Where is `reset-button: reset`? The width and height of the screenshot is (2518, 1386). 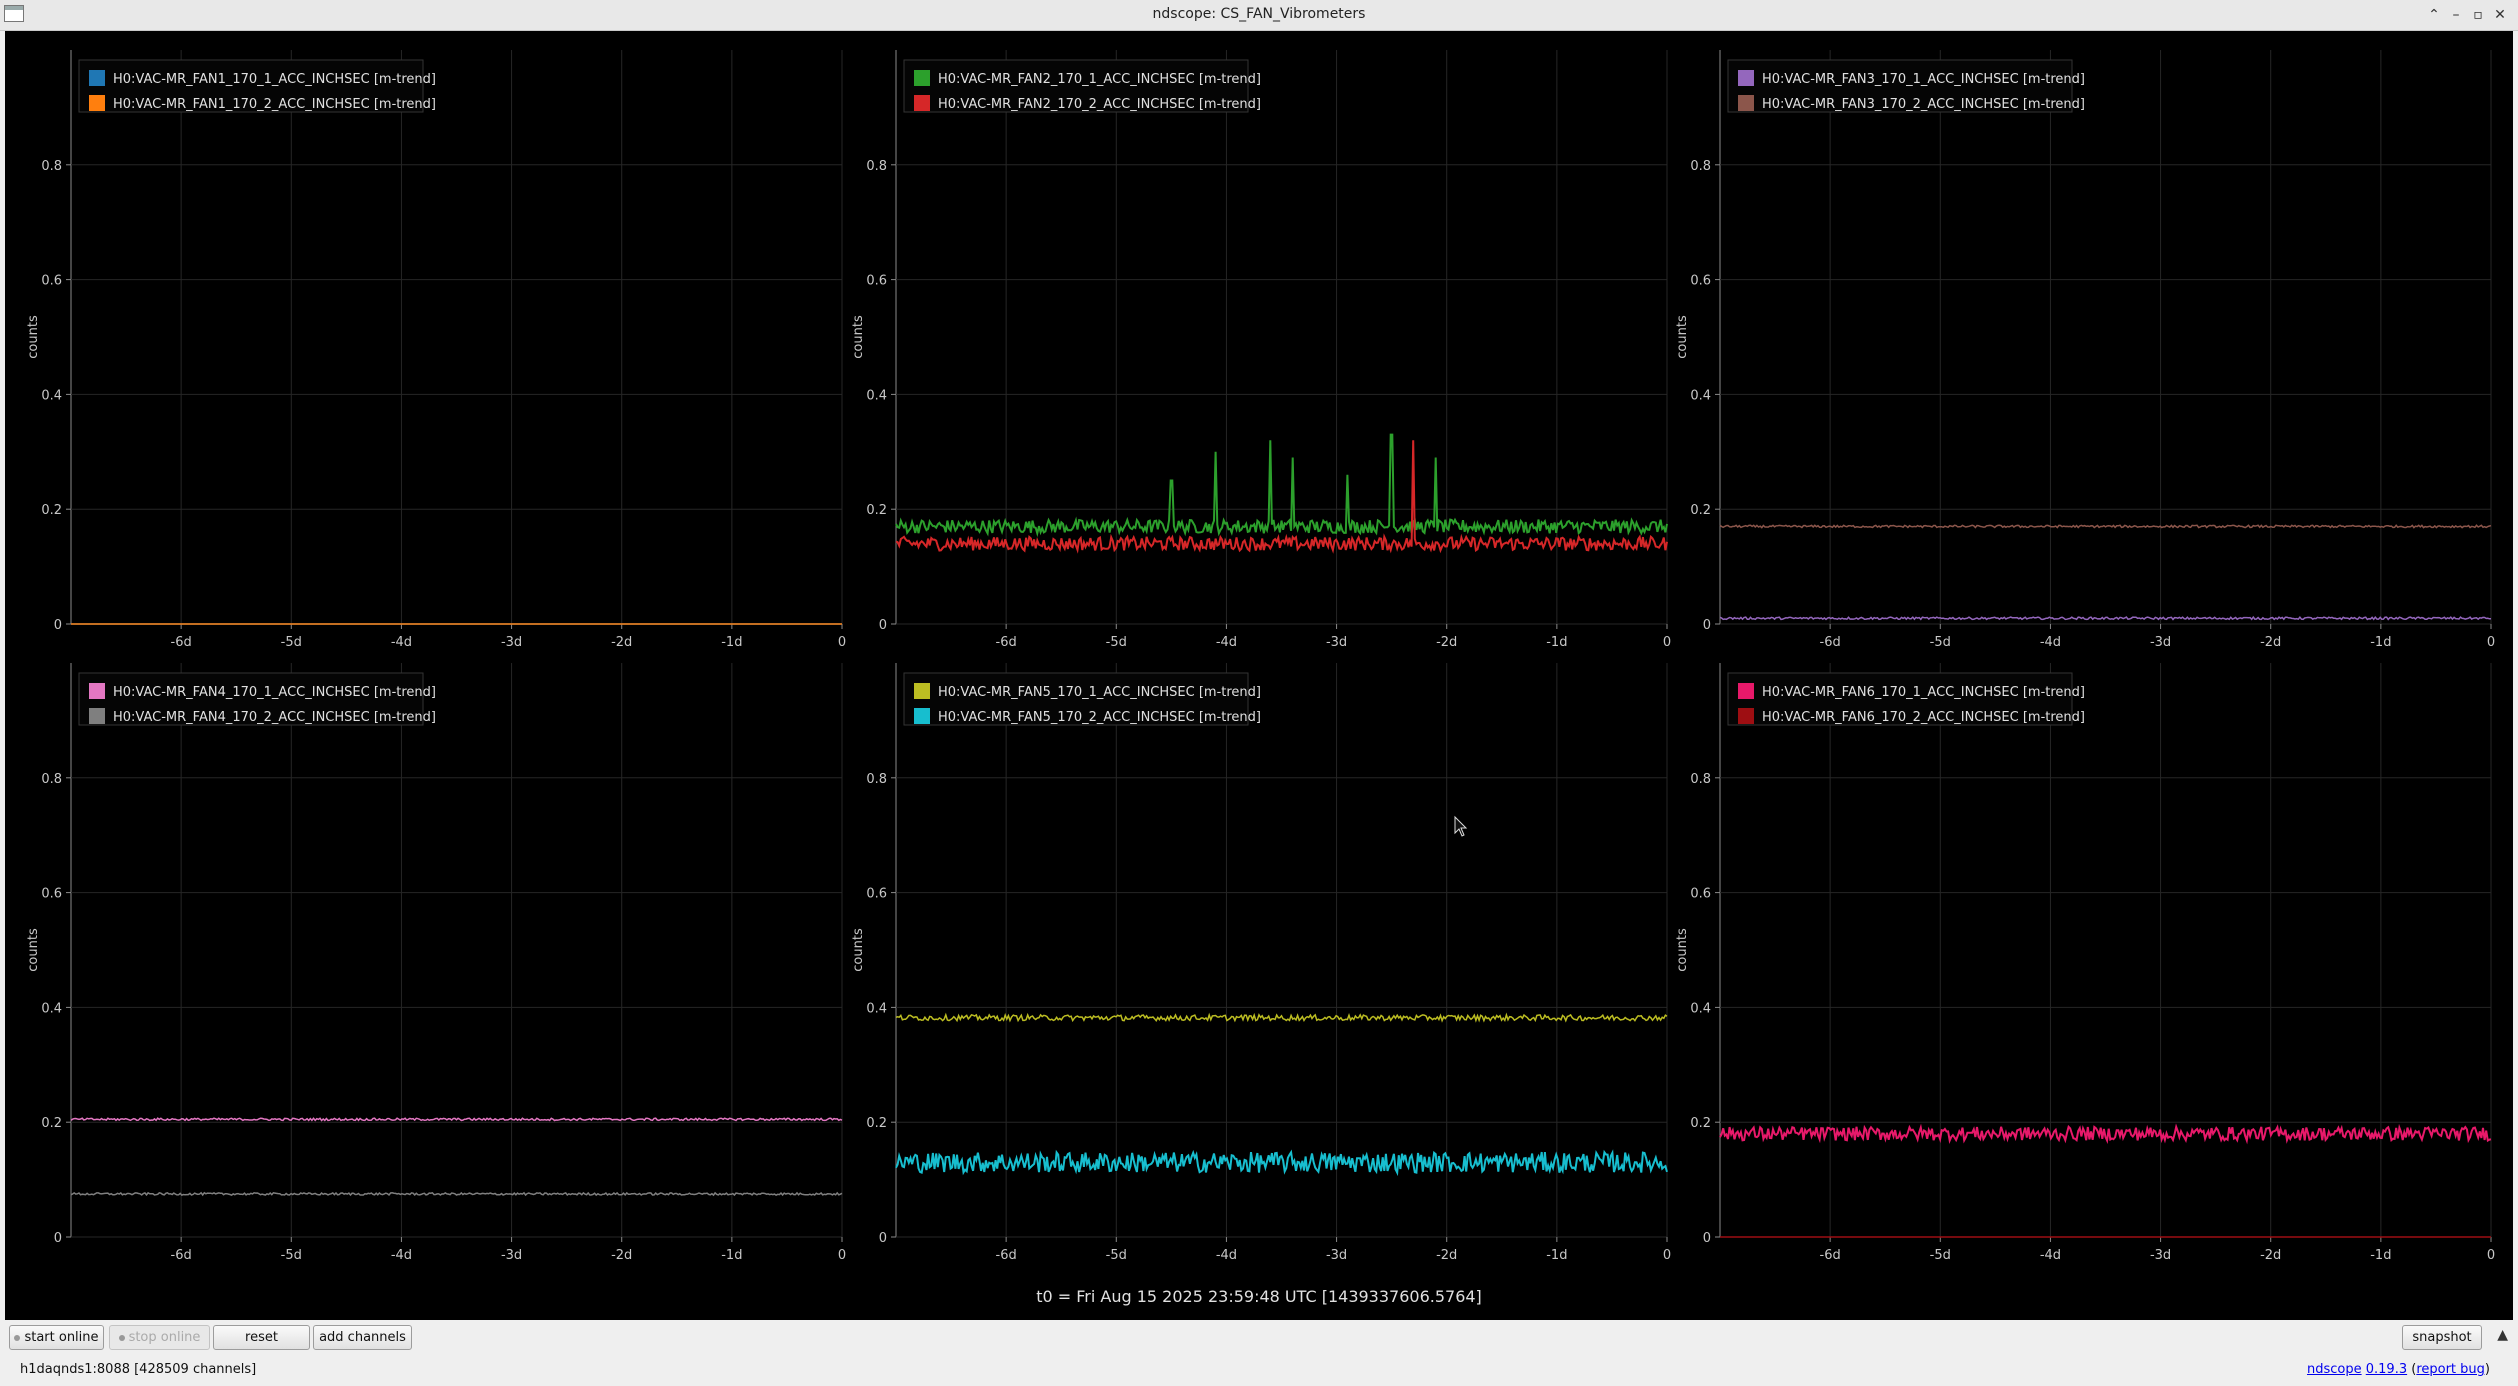 reset-button: reset is located at coordinates (261, 1337).